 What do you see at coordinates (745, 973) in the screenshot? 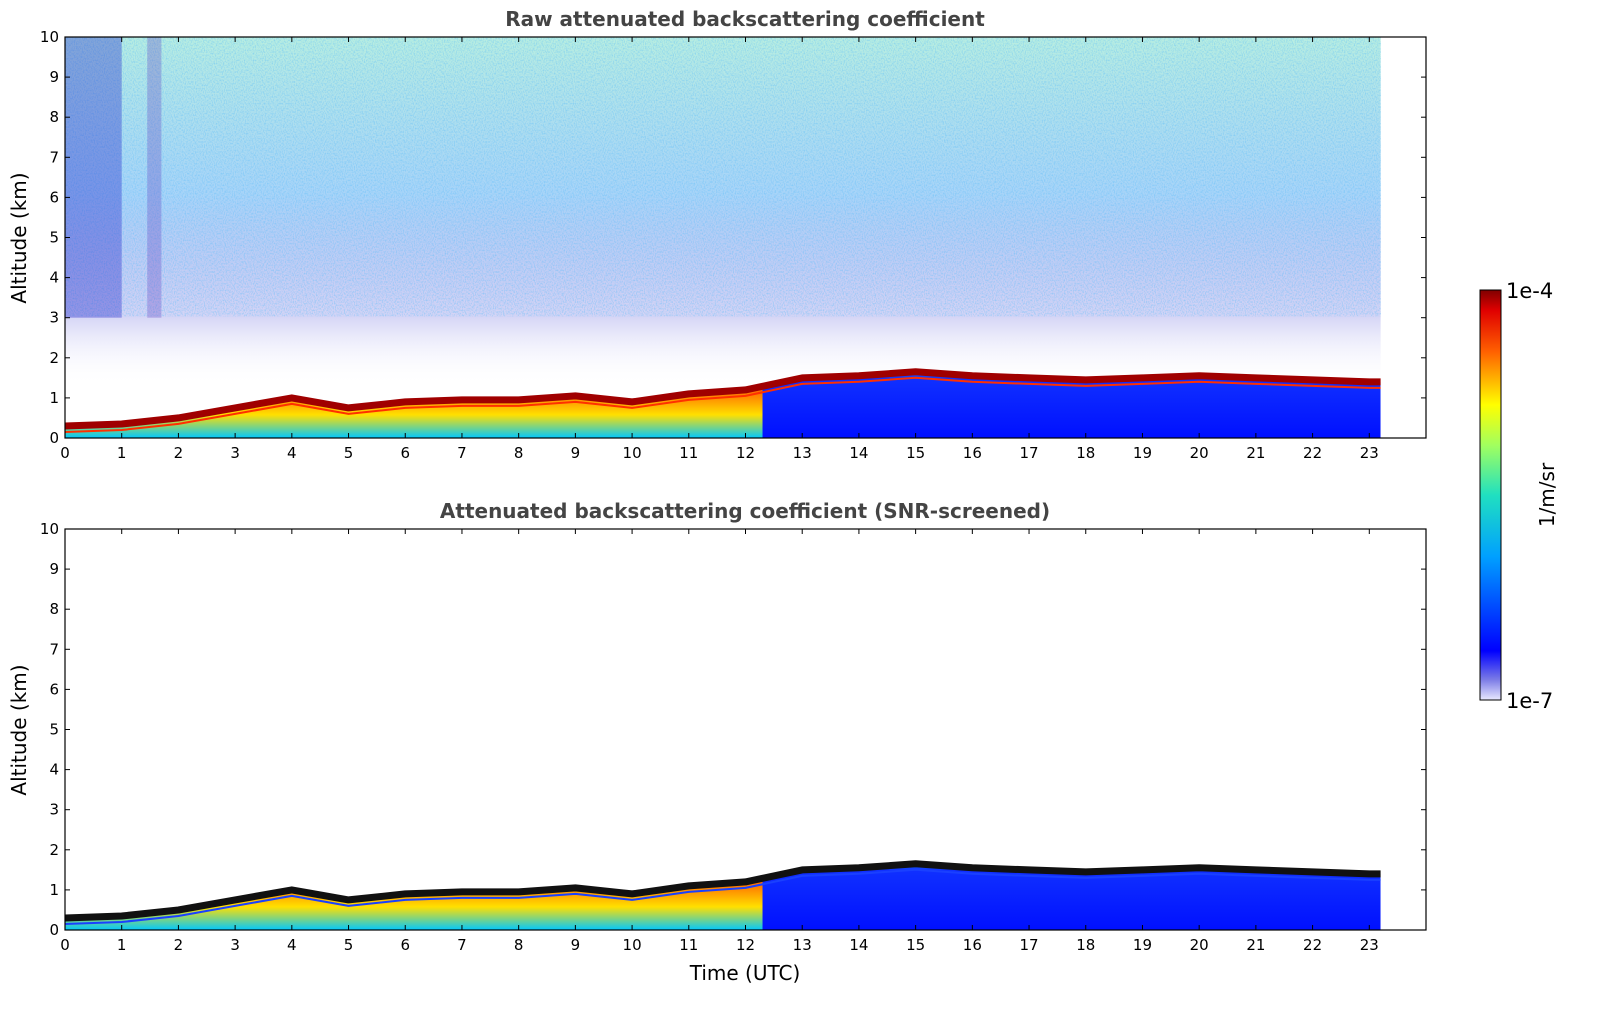
I see `x-axis-label: Time (UTC)` at bounding box center [745, 973].